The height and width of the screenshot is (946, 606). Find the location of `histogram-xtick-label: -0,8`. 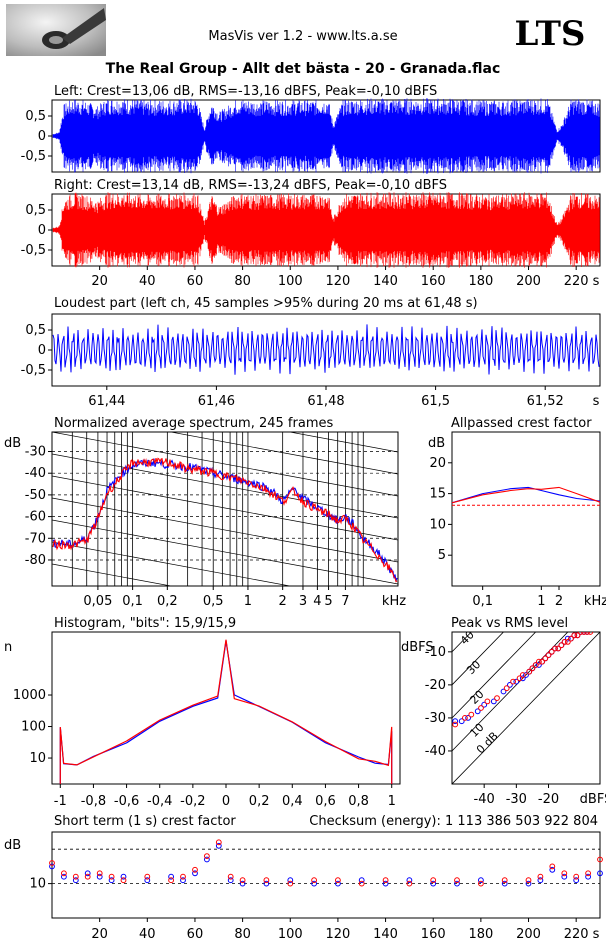

histogram-xtick-label: -0,8 is located at coordinates (93, 801).